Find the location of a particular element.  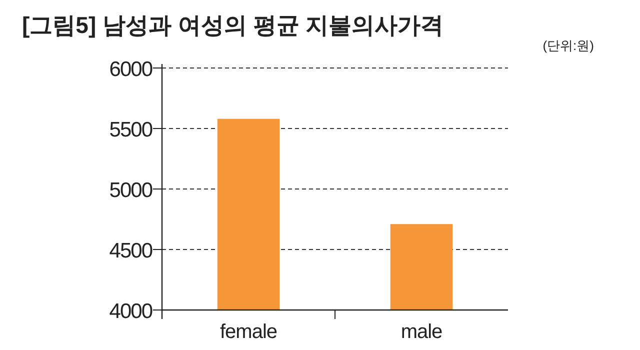

ytick: 4500 is located at coordinates (130, 251).